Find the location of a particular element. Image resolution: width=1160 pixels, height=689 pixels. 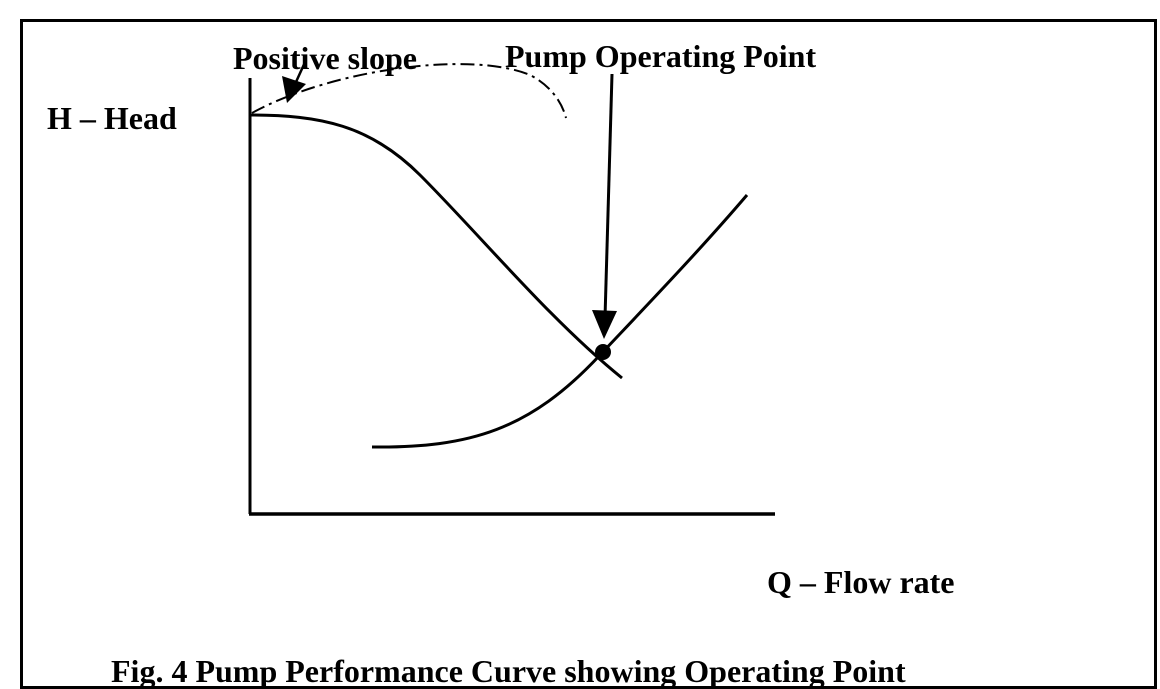

positive-slope-arrow-shaft is located at coordinates (301, 71).